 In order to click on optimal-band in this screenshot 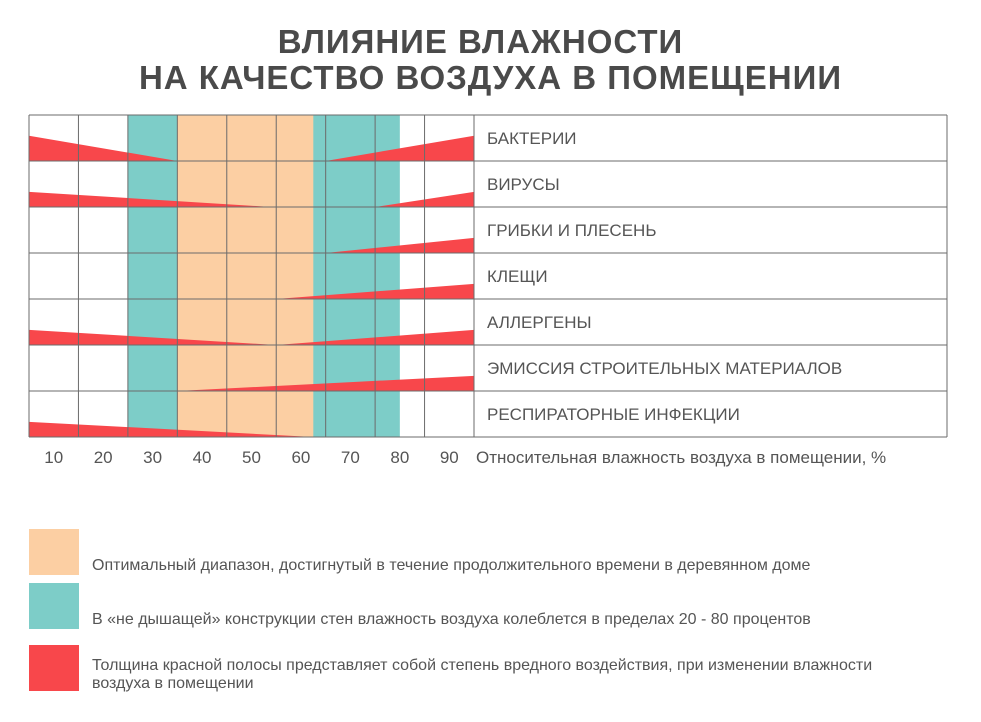, I will do `click(245, 276)`.